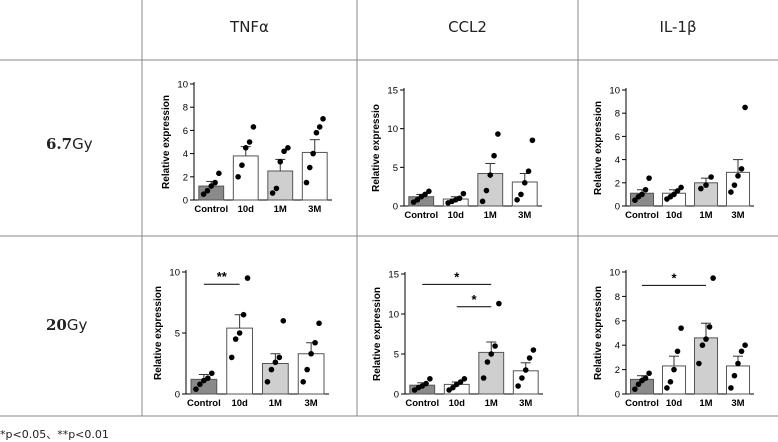  What do you see at coordinates (396, 355) in the screenshot?
I see `y-tick-label: 5` at bounding box center [396, 355].